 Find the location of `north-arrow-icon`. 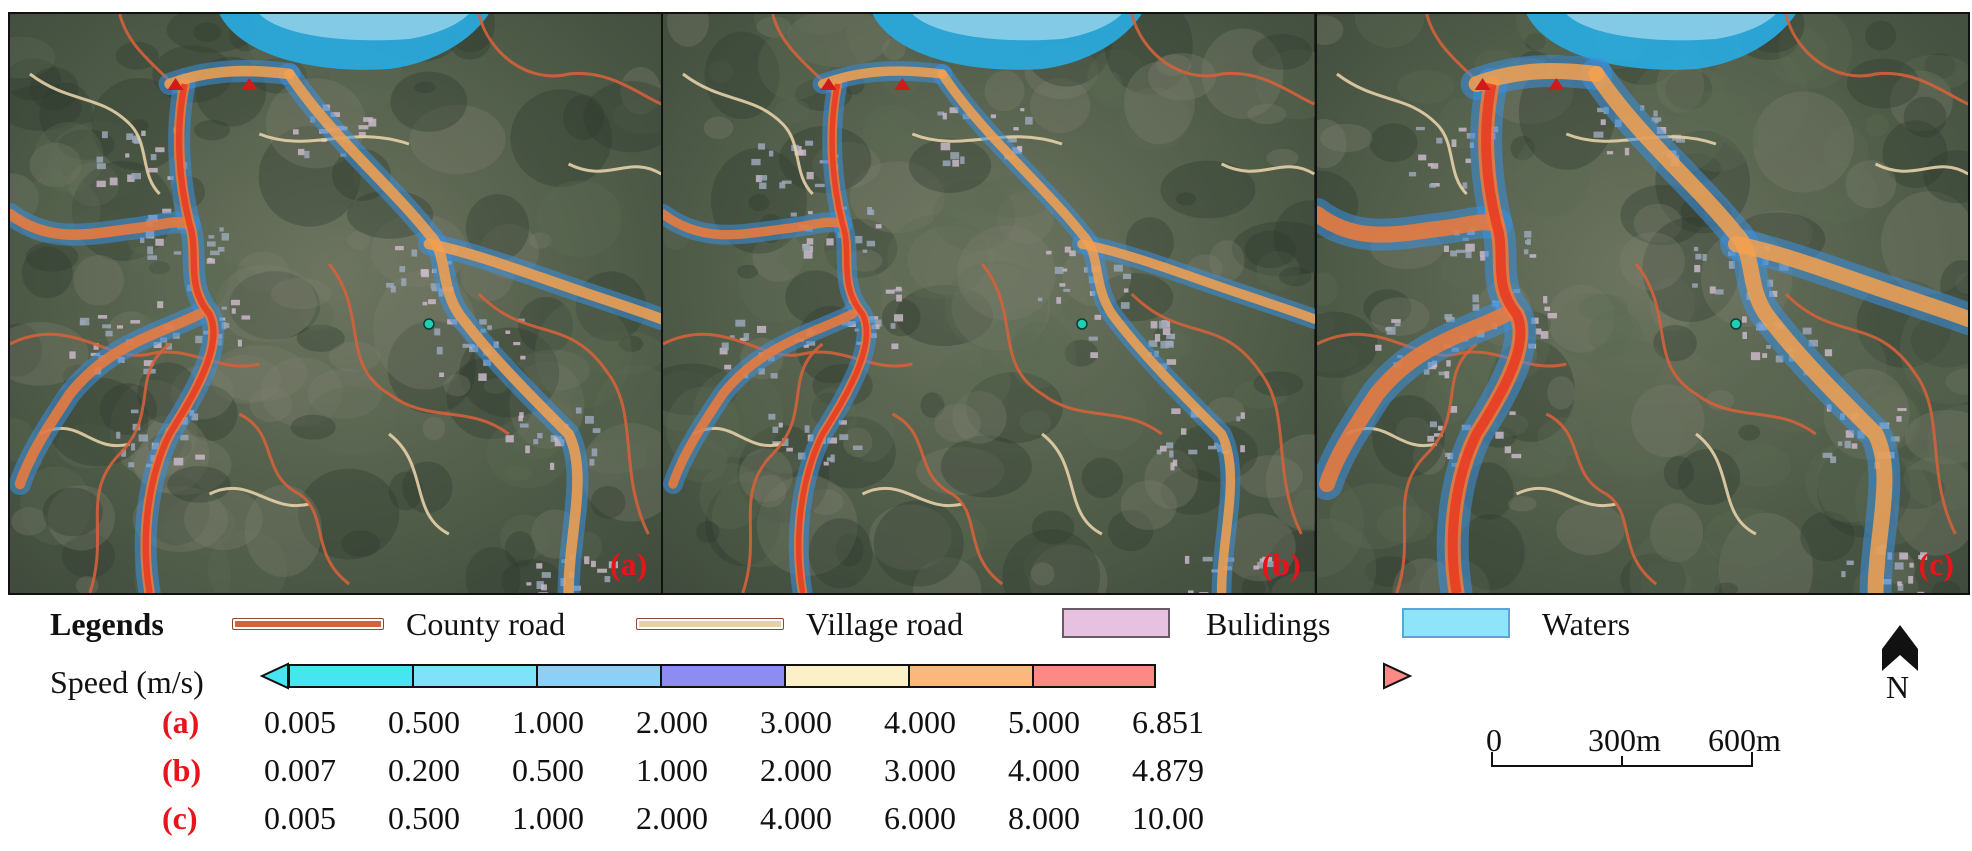

north-arrow-icon is located at coordinates (1900, 648).